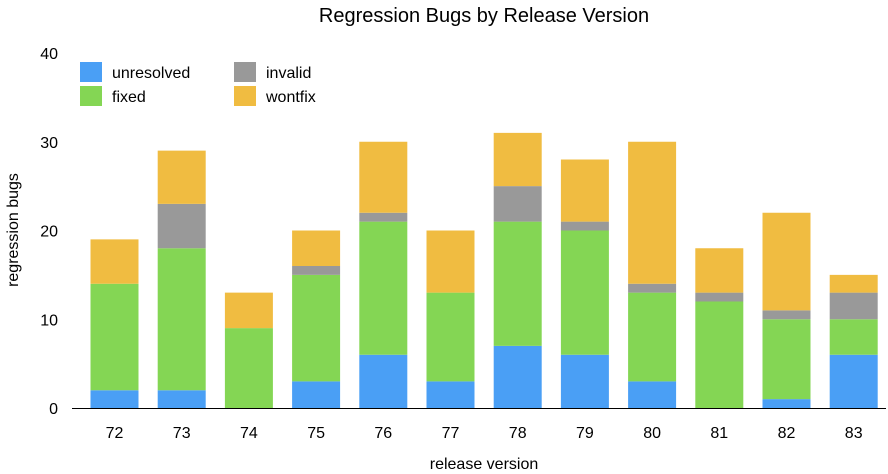 The height and width of the screenshot is (474, 888). What do you see at coordinates (518, 433) in the screenshot?
I see `x-tick-label: 78` at bounding box center [518, 433].